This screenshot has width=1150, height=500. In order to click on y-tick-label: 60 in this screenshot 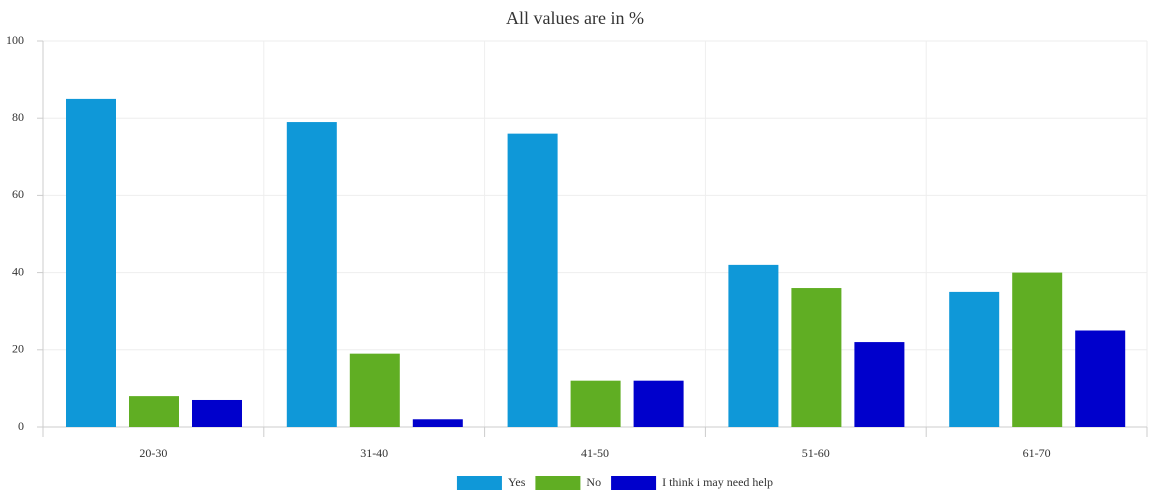, I will do `click(18, 194)`.